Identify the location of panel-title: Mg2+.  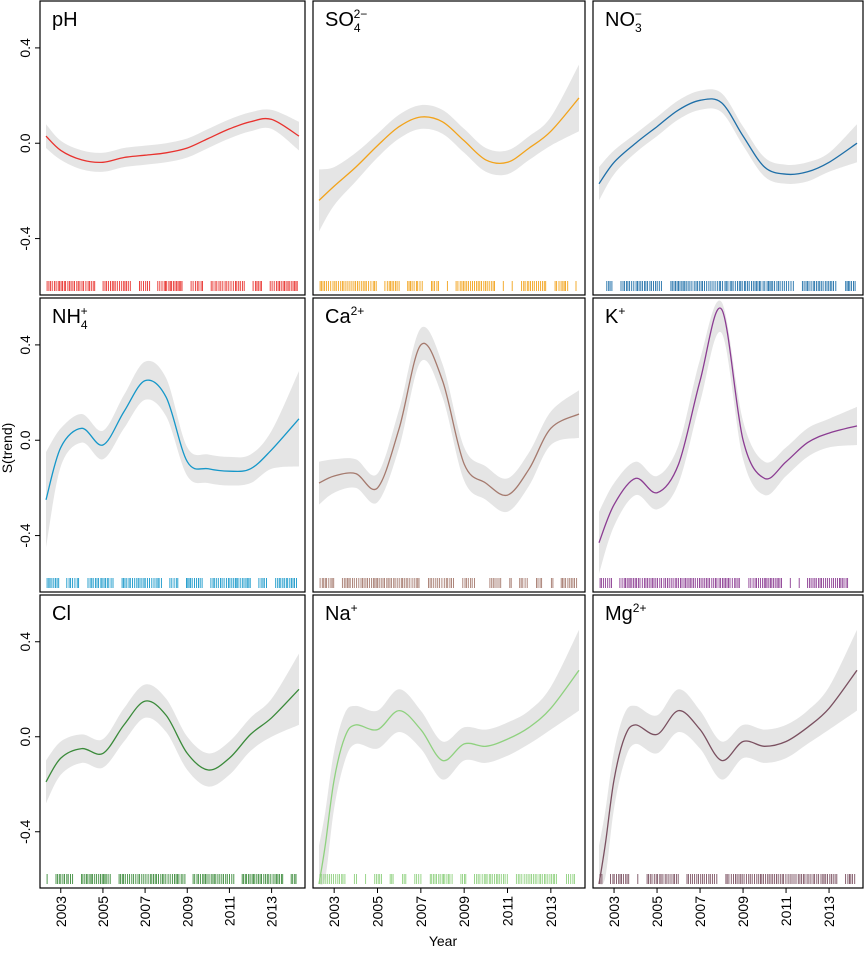
(625, 613).